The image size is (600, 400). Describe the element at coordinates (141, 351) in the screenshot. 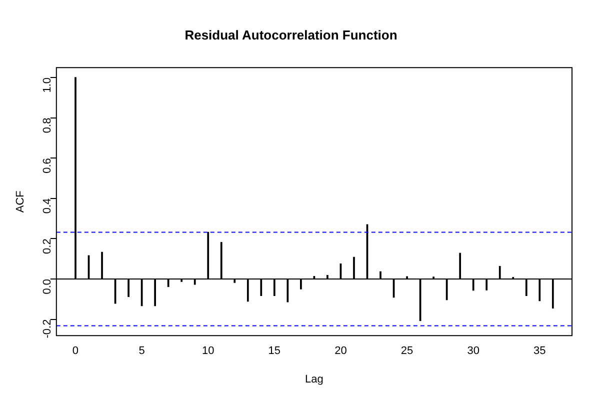

I see `x-tick-label: 5` at that location.